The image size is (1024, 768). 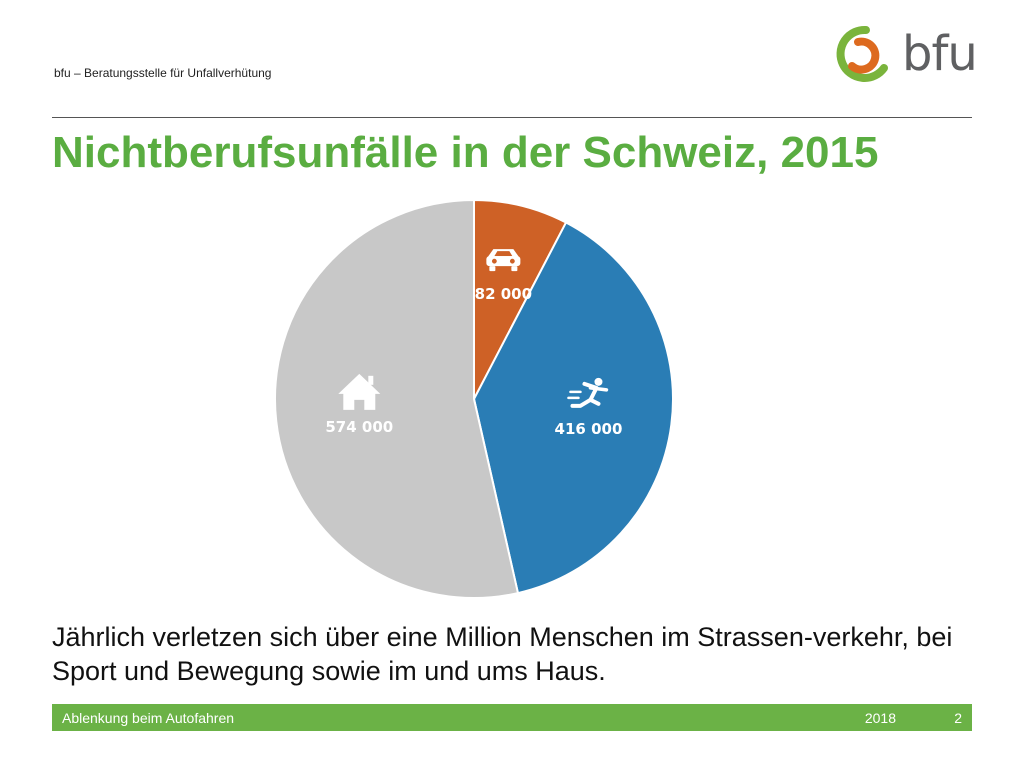 What do you see at coordinates (512, 117) in the screenshot?
I see `header-rule` at bounding box center [512, 117].